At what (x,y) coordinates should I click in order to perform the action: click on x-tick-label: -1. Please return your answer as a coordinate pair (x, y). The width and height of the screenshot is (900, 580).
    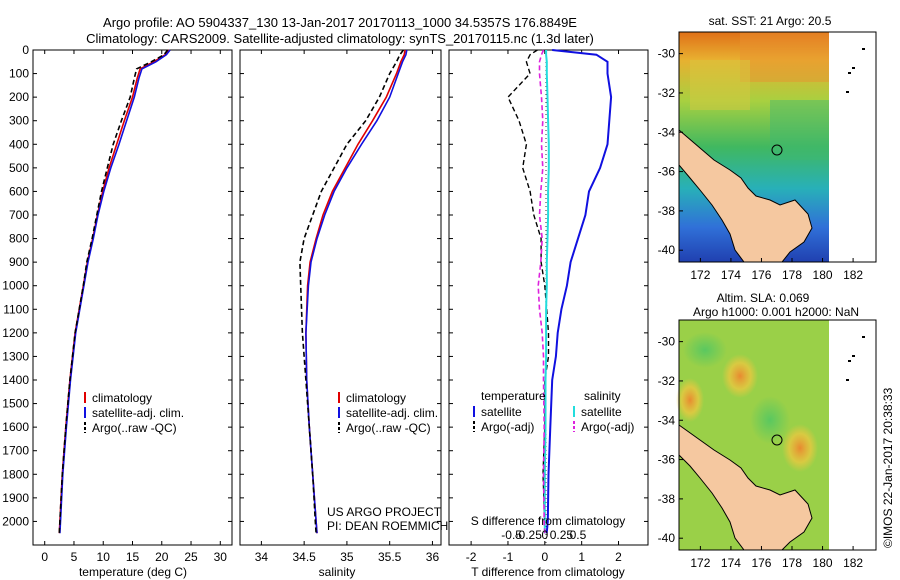
    Looking at the image, I should click on (508, 557).